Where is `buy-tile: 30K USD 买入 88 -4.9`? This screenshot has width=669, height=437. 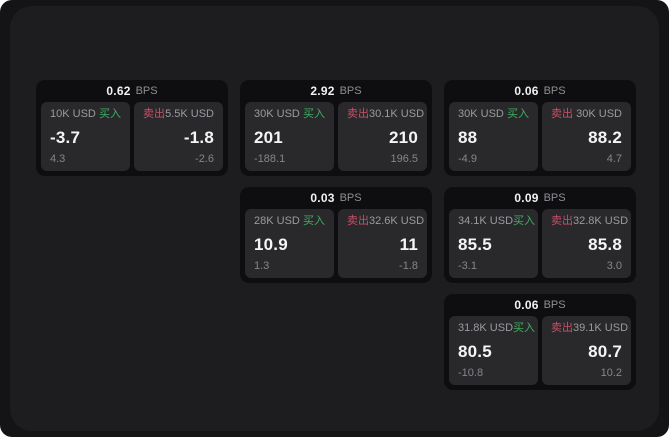 buy-tile: 30K USD 买入 88 -4.9 is located at coordinates (493, 136).